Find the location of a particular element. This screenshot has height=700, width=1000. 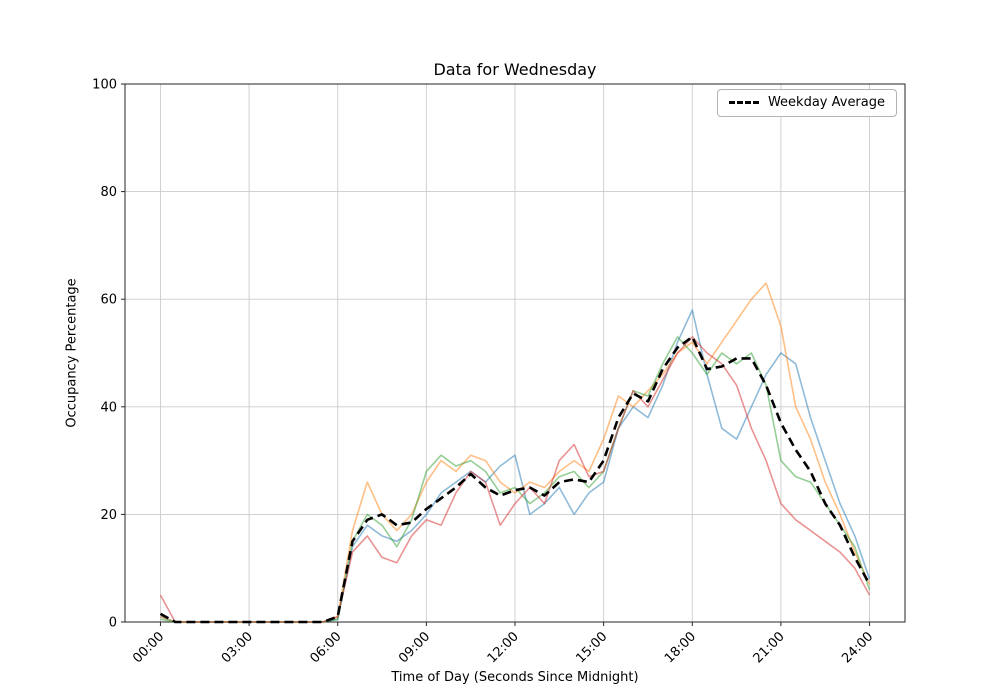

x-tick-label: 00:00 is located at coordinates (148, 647).